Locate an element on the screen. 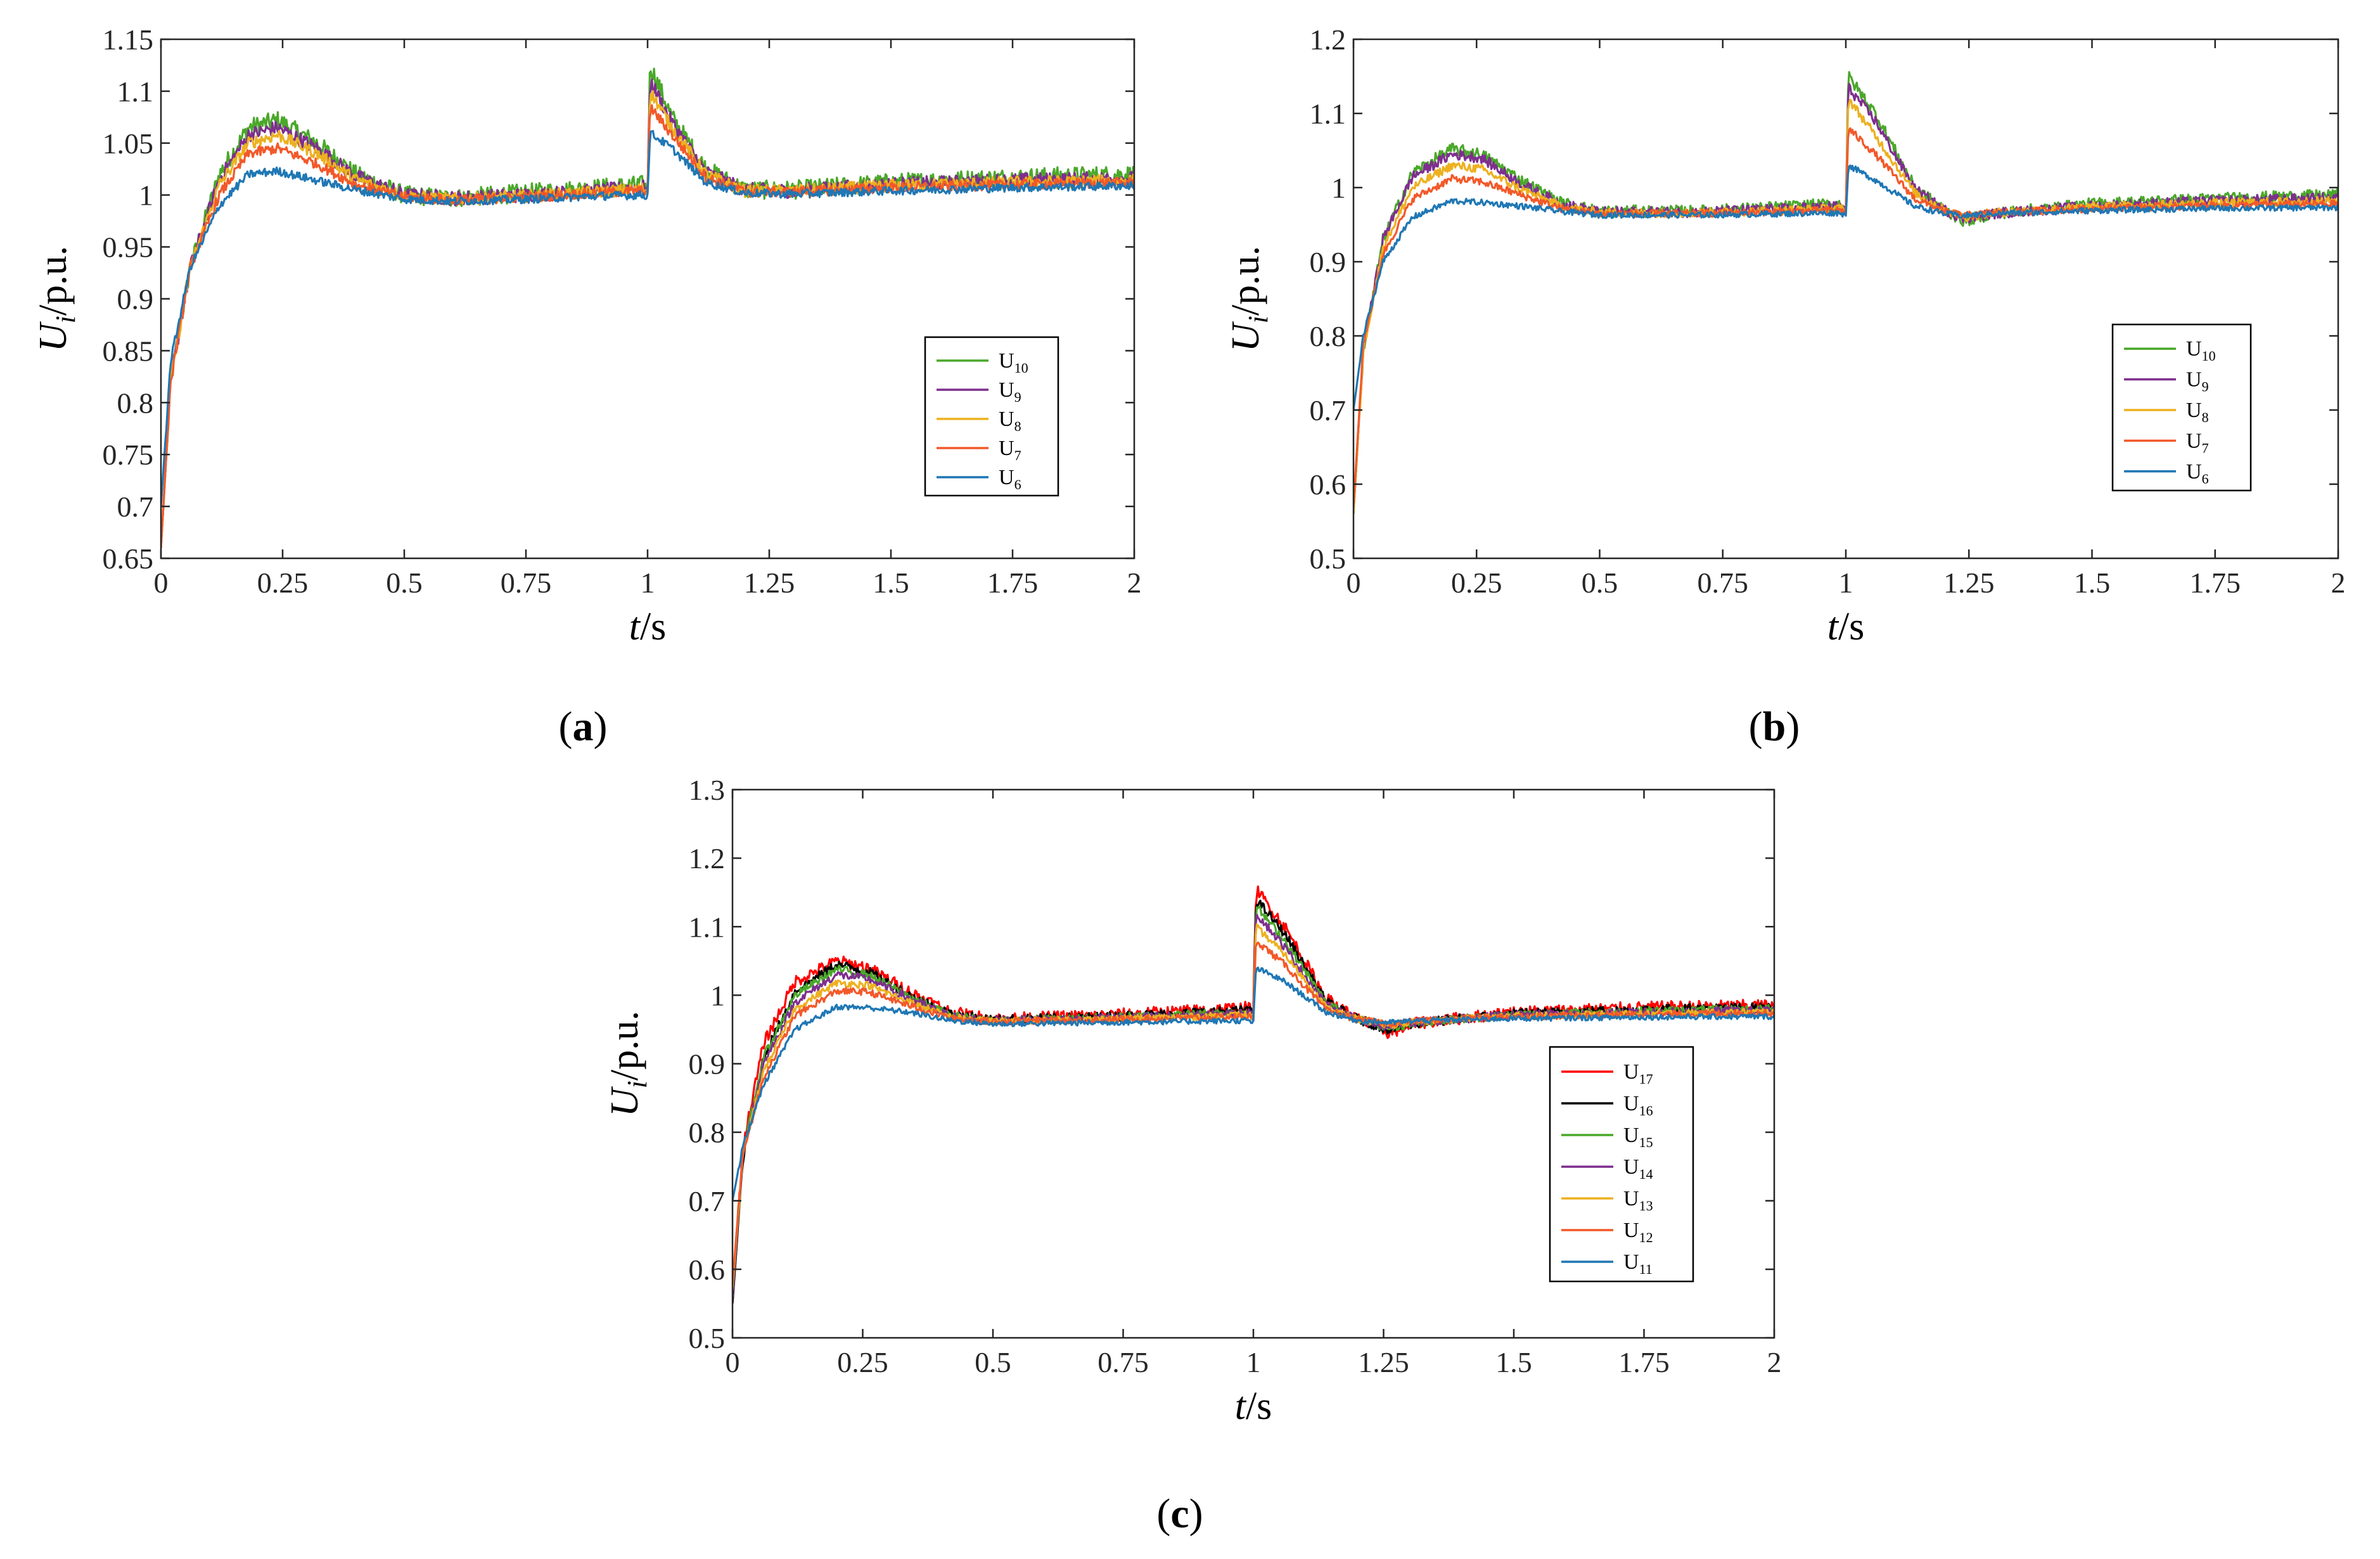 The image size is (2380, 1559). panel-label: (c) is located at coordinates (1179, 1514).